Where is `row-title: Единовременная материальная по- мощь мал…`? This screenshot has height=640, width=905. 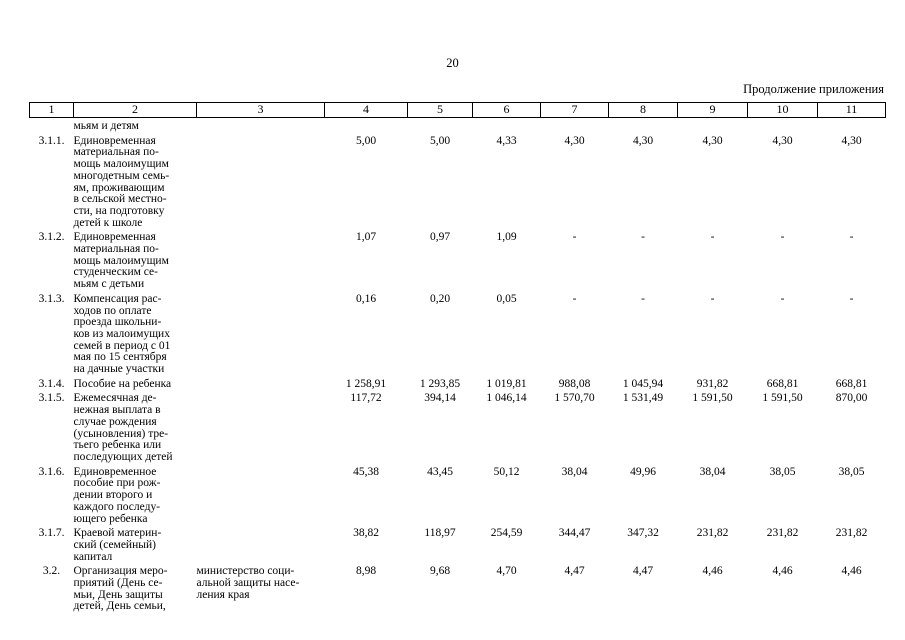 row-title: Единовременная материальная по- мощь мал… is located at coordinates (121, 181).